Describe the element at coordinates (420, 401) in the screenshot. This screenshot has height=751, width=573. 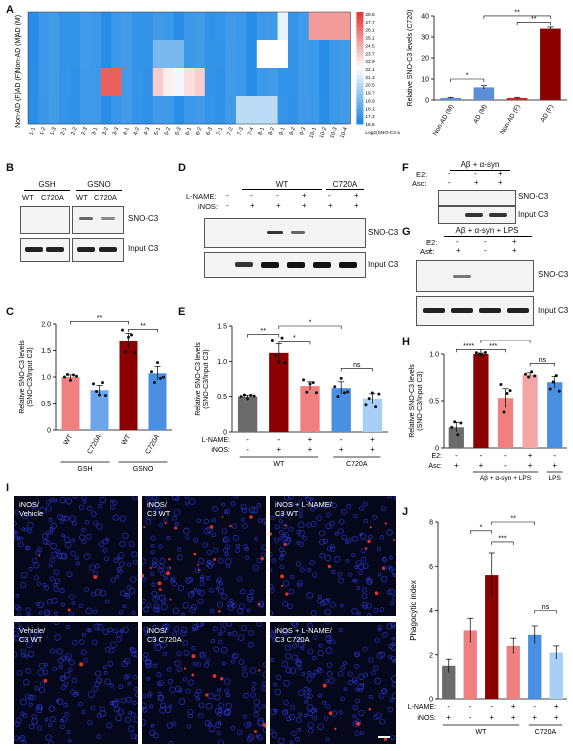
I see `y-axis-label: (SNO-C3/Input C3)` at that location.